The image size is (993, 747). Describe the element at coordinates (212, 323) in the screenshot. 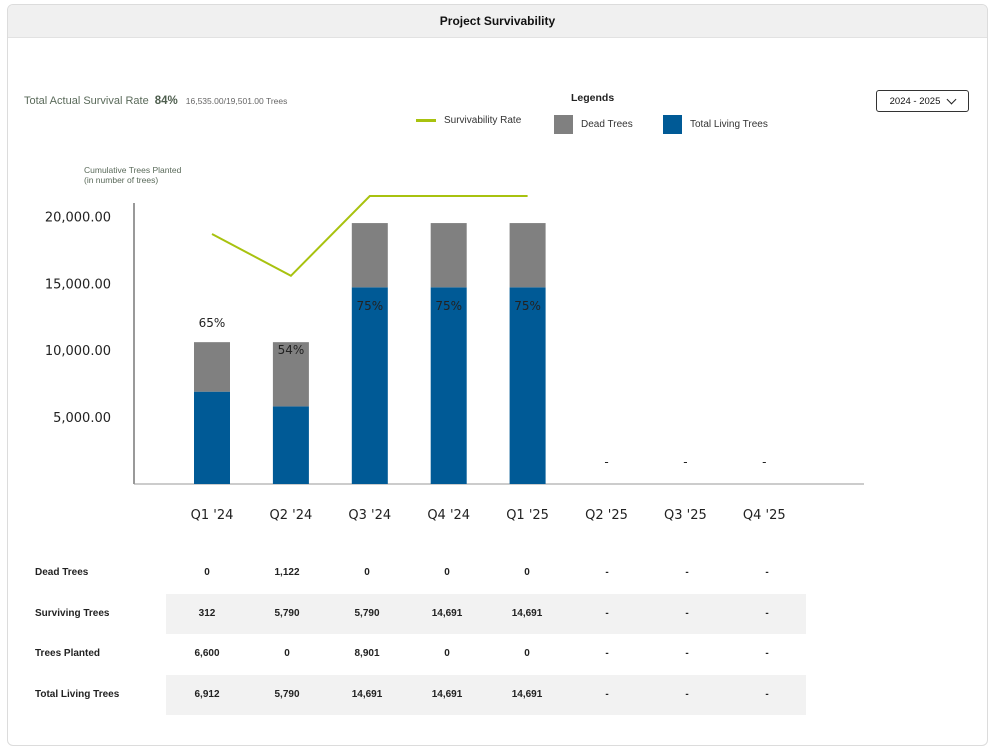

I see `survivability-rate-label: 65%` at that location.